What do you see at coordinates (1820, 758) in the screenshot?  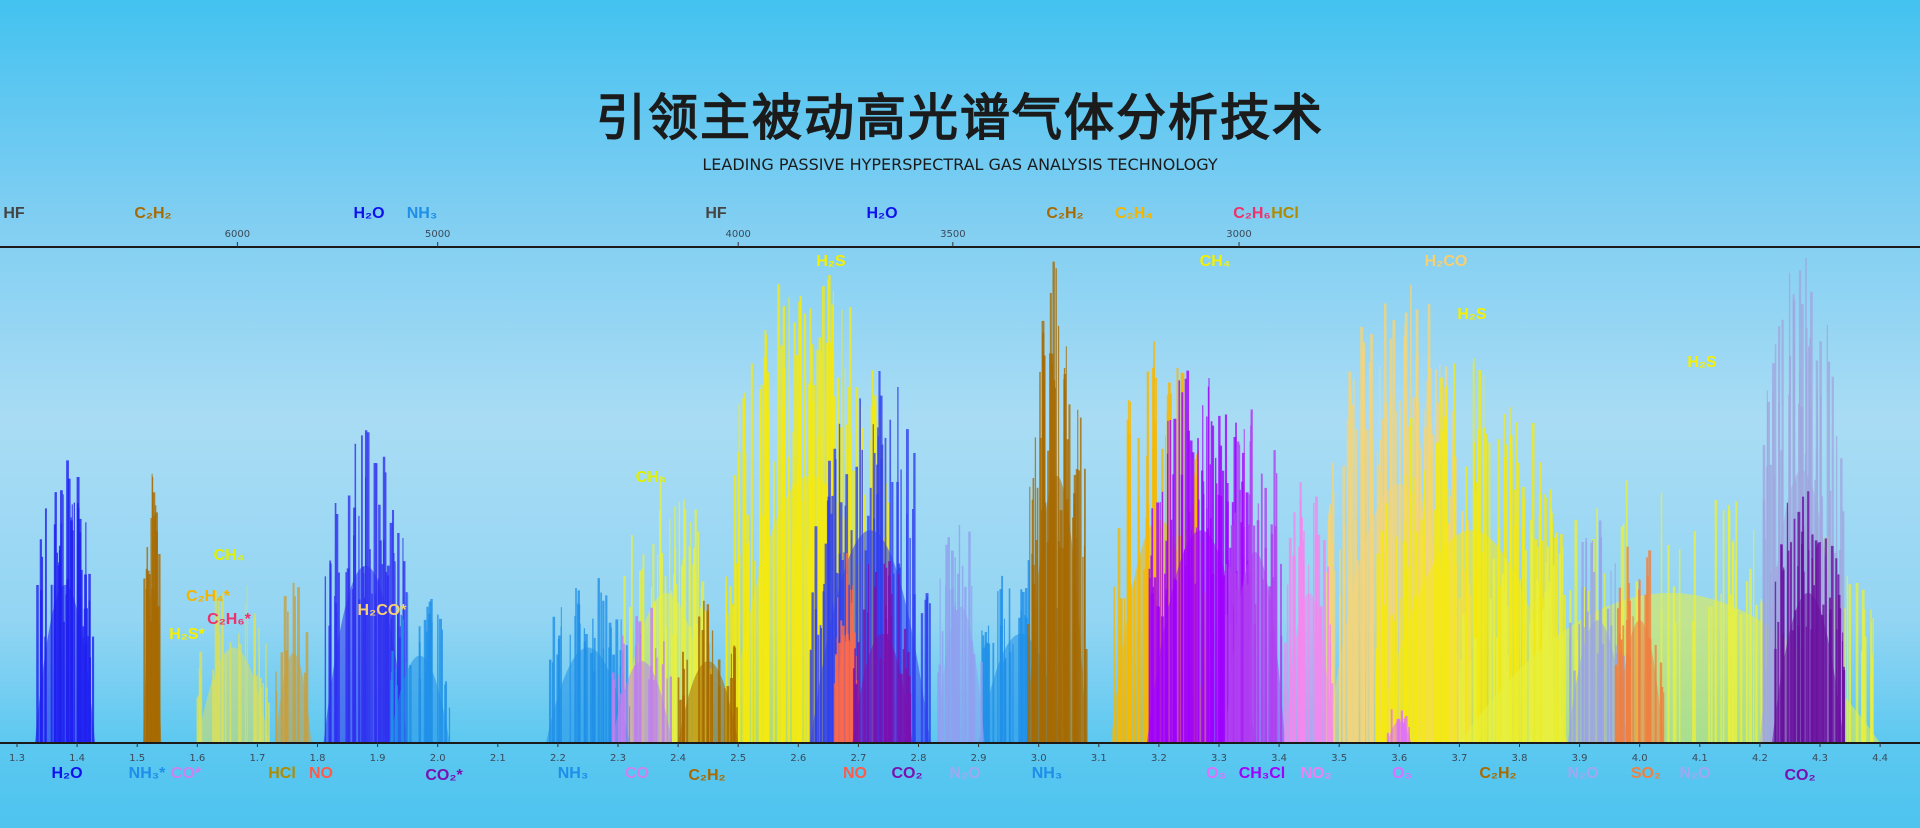 I see `x-tick-label: 4.3` at bounding box center [1820, 758].